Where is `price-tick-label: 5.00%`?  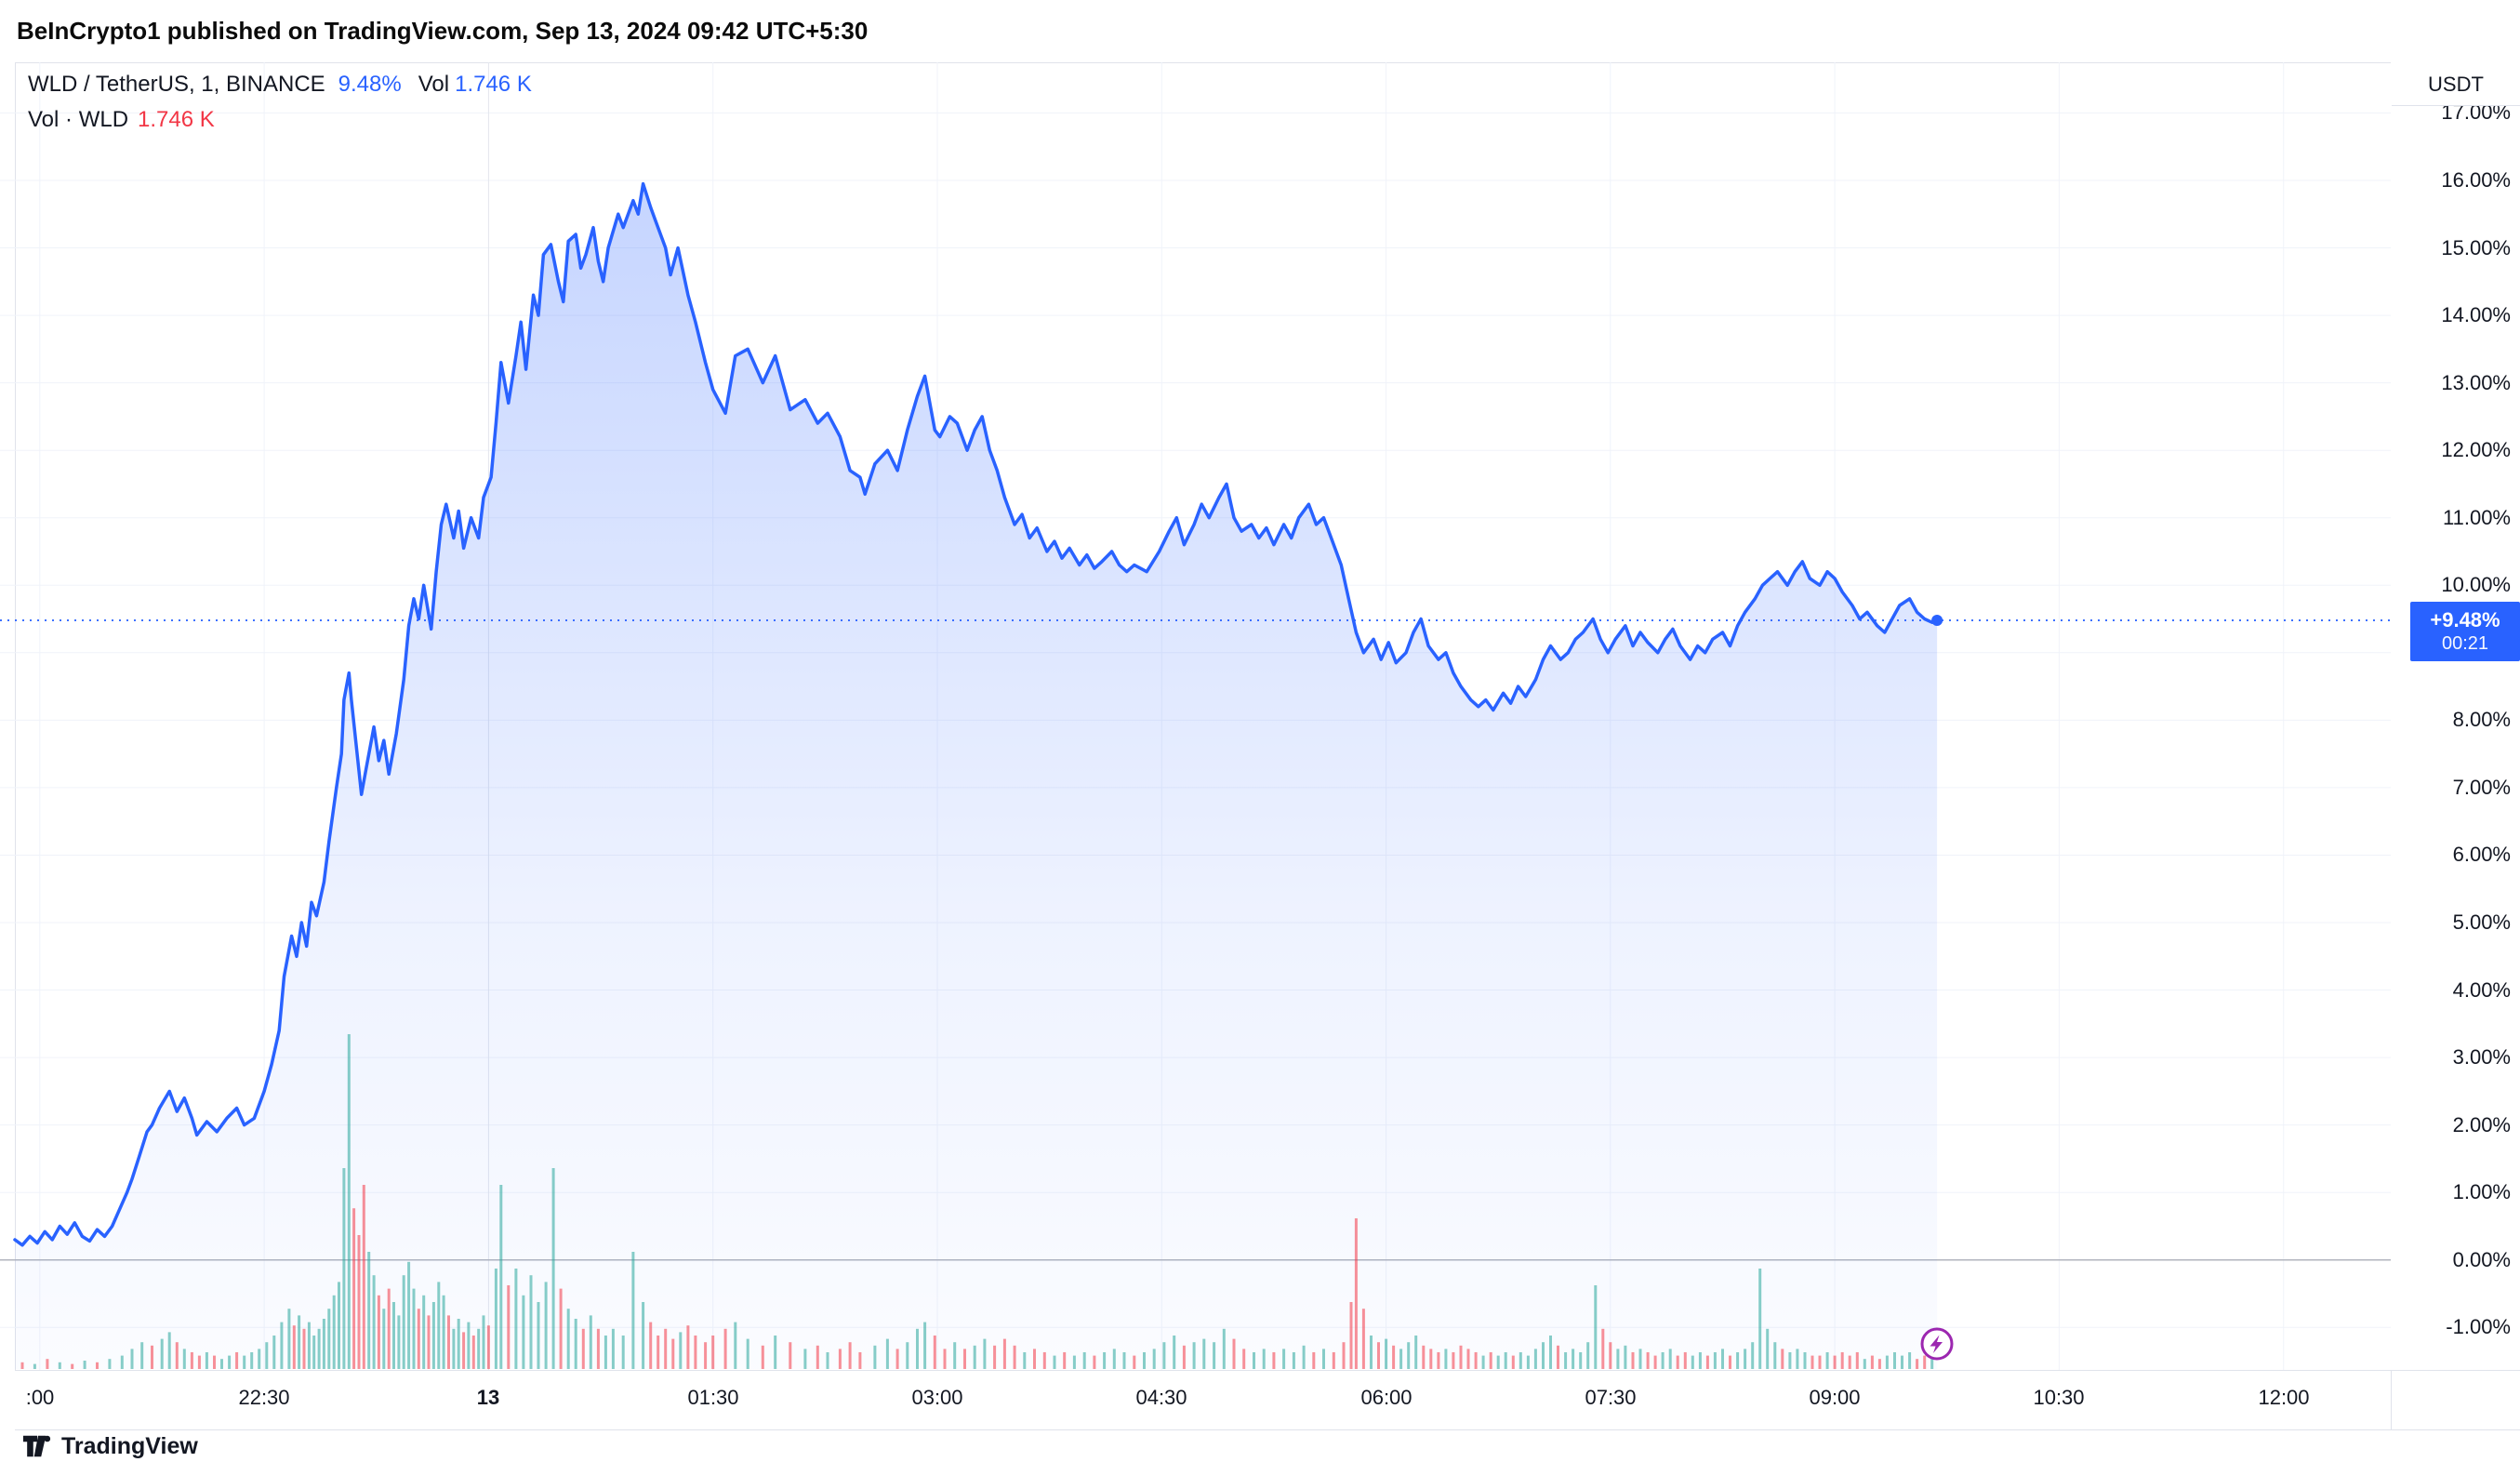 price-tick-label: 5.00% is located at coordinates (2481, 922).